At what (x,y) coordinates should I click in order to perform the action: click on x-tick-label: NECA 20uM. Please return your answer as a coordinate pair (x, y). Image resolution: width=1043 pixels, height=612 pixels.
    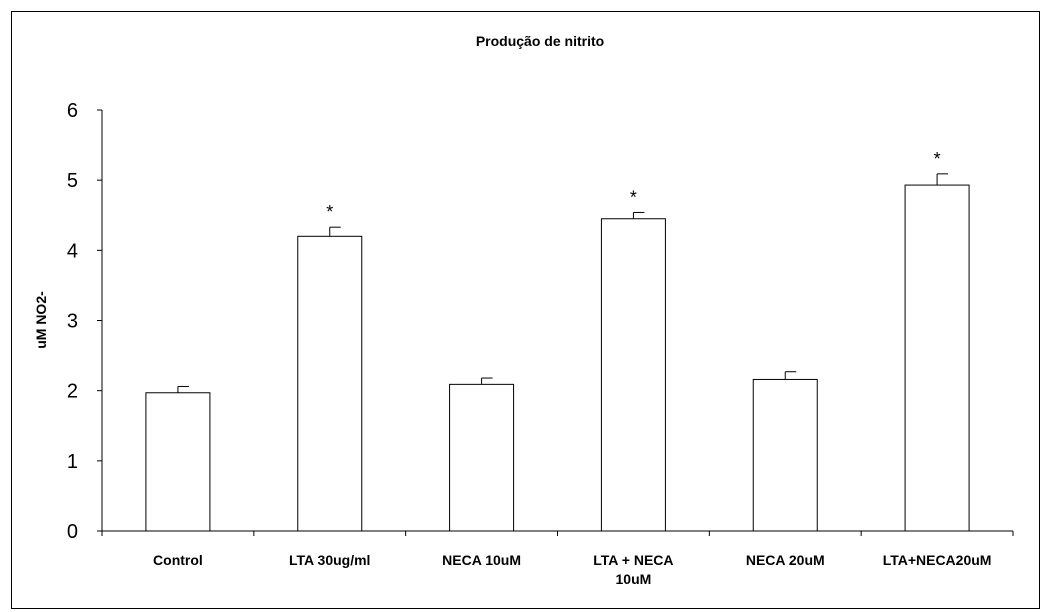
    Looking at the image, I should click on (785, 560).